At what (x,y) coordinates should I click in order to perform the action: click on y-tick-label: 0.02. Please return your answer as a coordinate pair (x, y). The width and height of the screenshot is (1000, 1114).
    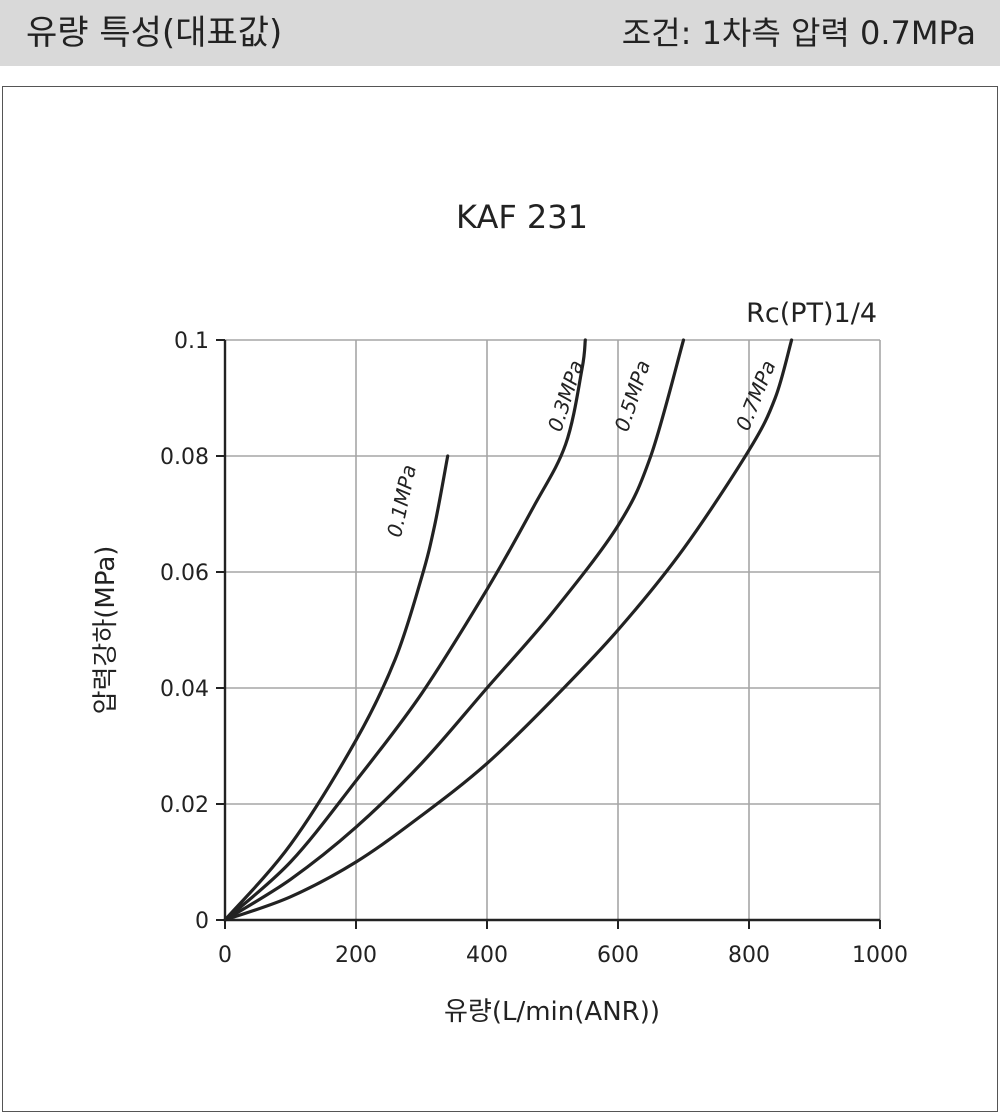
    Looking at the image, I should click on (184, 805).